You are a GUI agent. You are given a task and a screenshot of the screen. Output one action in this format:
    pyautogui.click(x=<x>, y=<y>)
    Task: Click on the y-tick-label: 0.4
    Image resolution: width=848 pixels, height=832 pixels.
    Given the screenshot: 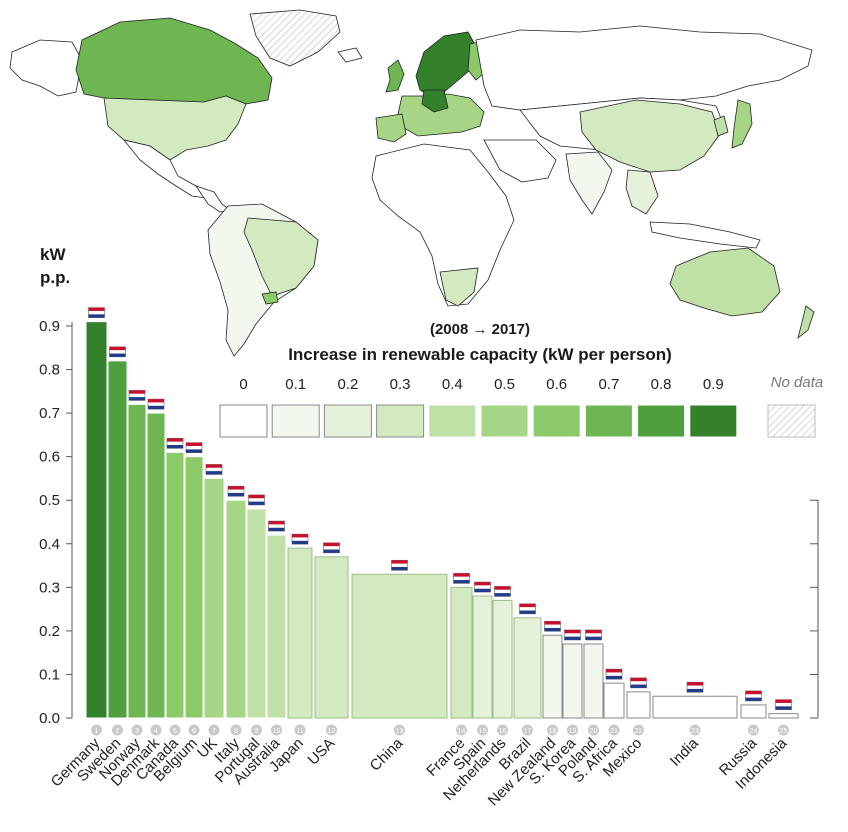 What is the action you would take?
    pyautogui.click(x=49, y=544)
    